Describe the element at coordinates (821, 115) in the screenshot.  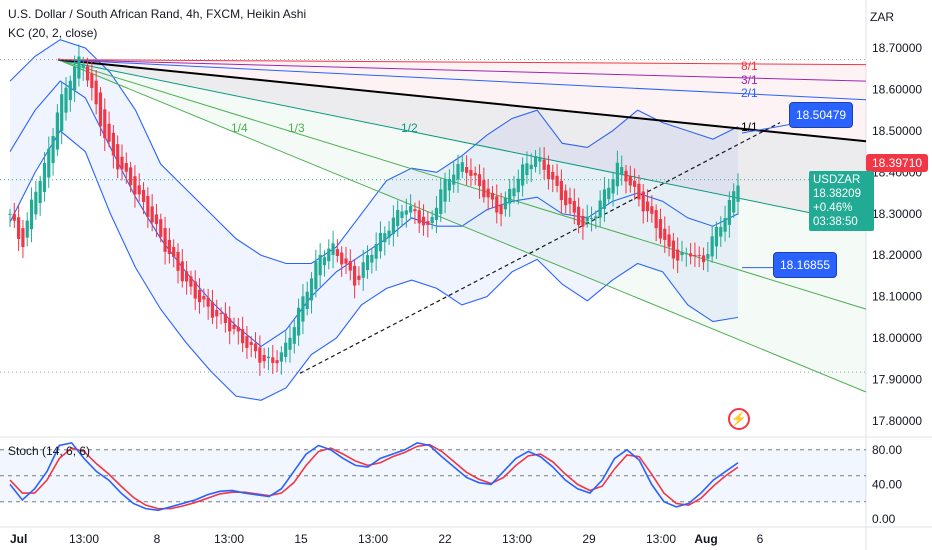
I see `callout-upper: 18.50479` at that location.